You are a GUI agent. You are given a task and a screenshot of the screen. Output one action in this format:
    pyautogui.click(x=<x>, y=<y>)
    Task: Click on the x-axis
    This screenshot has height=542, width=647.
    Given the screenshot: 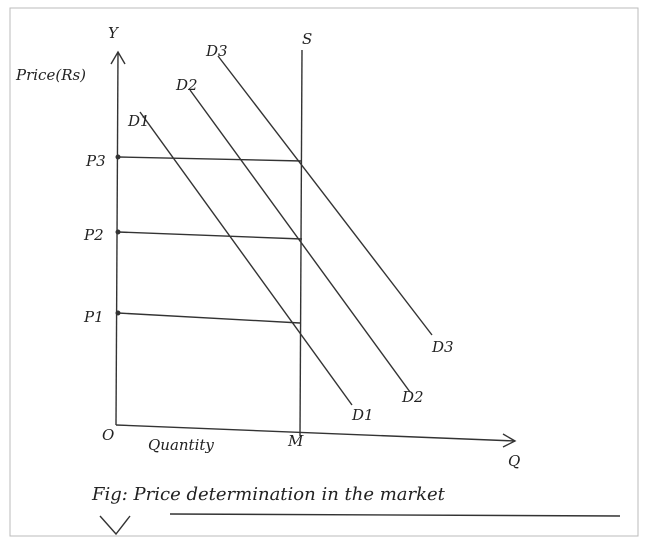 What is the action you would take?
    pyautogui.click(x=315, y=433)
    